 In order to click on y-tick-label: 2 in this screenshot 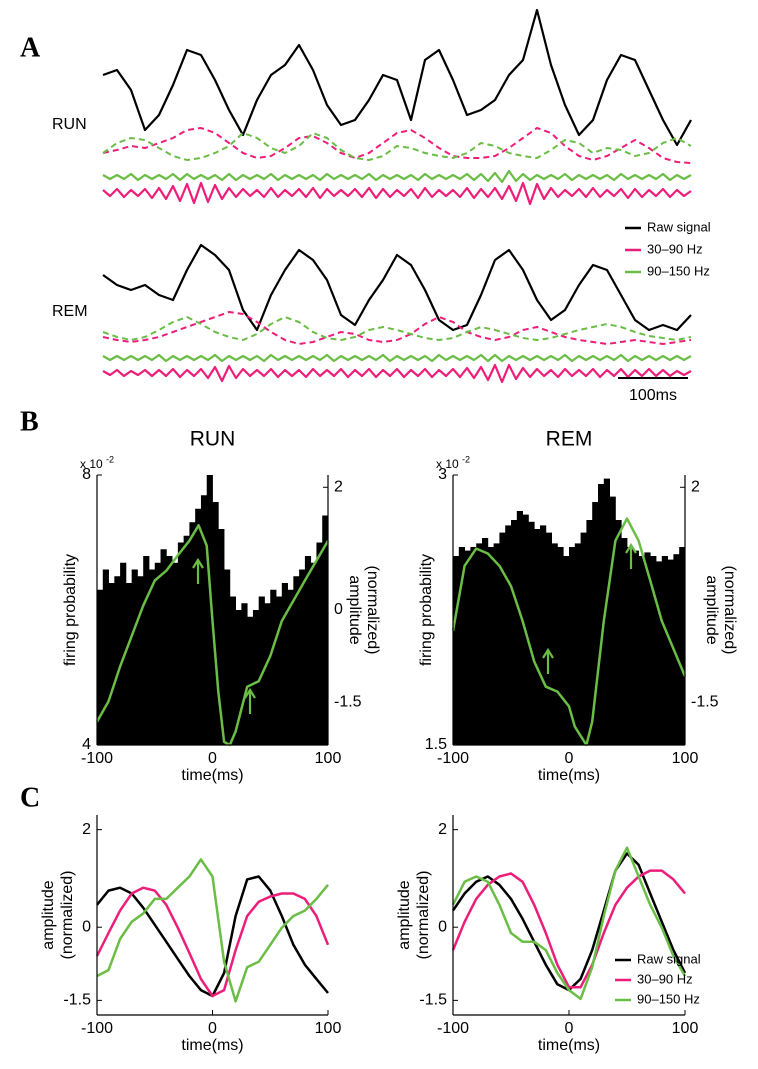, I will do `click(86, 829)`.